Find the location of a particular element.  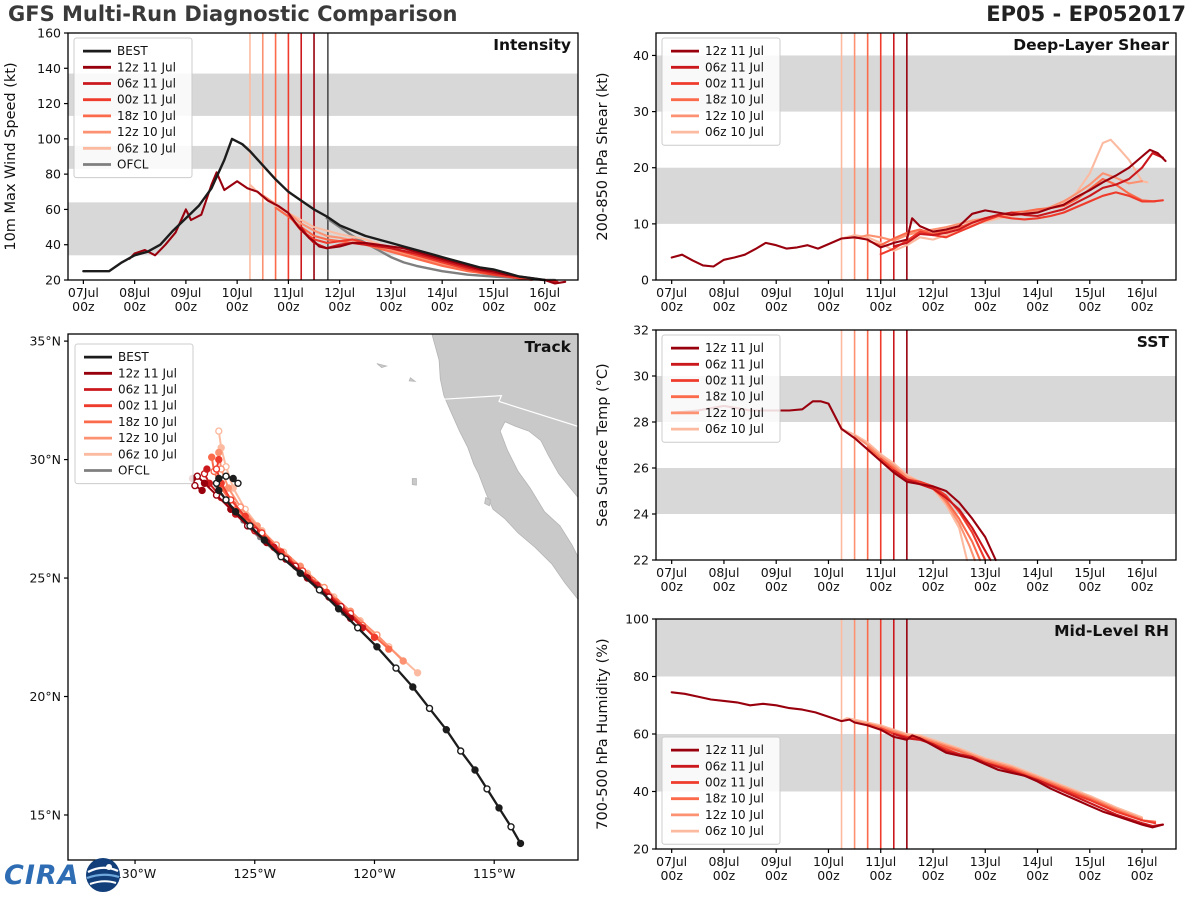

lat-tick-label: 25°N is located at coordinates (45, 578).